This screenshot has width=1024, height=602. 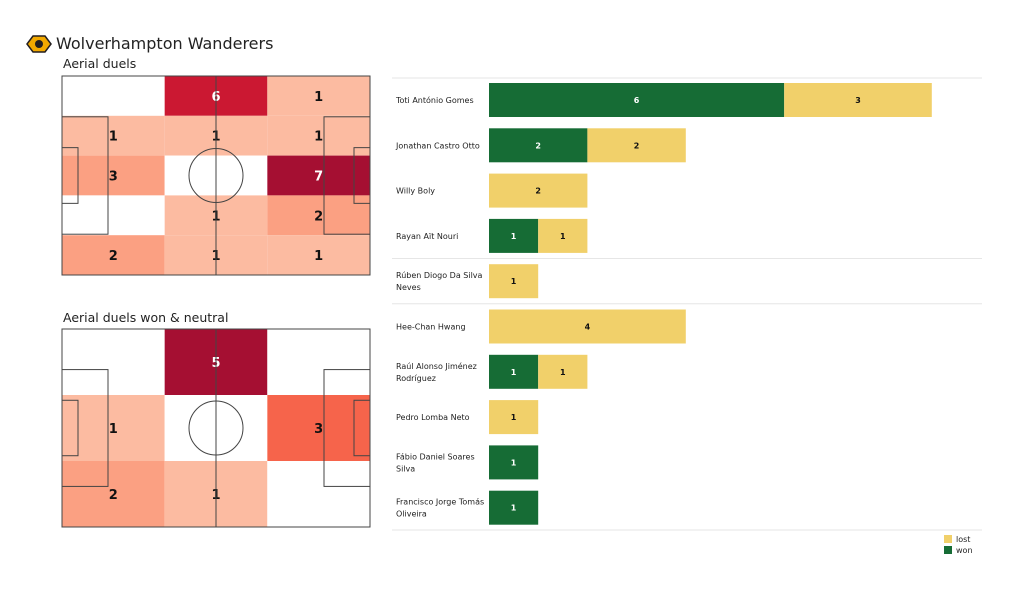 I want to click on bar-value: 4, so click(x=588, y=327).